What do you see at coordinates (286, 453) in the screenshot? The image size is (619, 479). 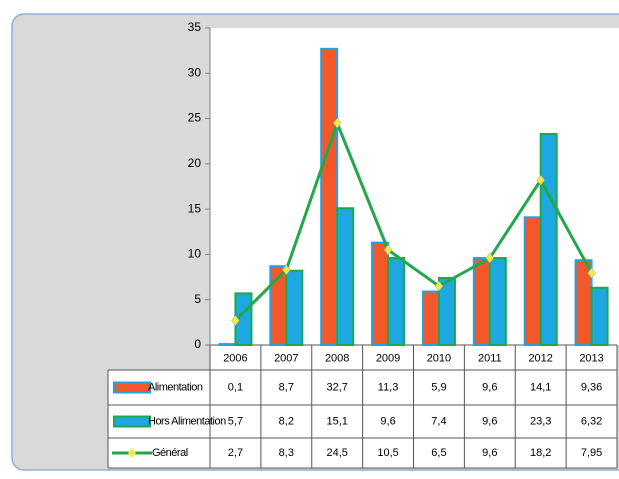 I see `table-cell: 8,3` at bounding box center [286, 453].